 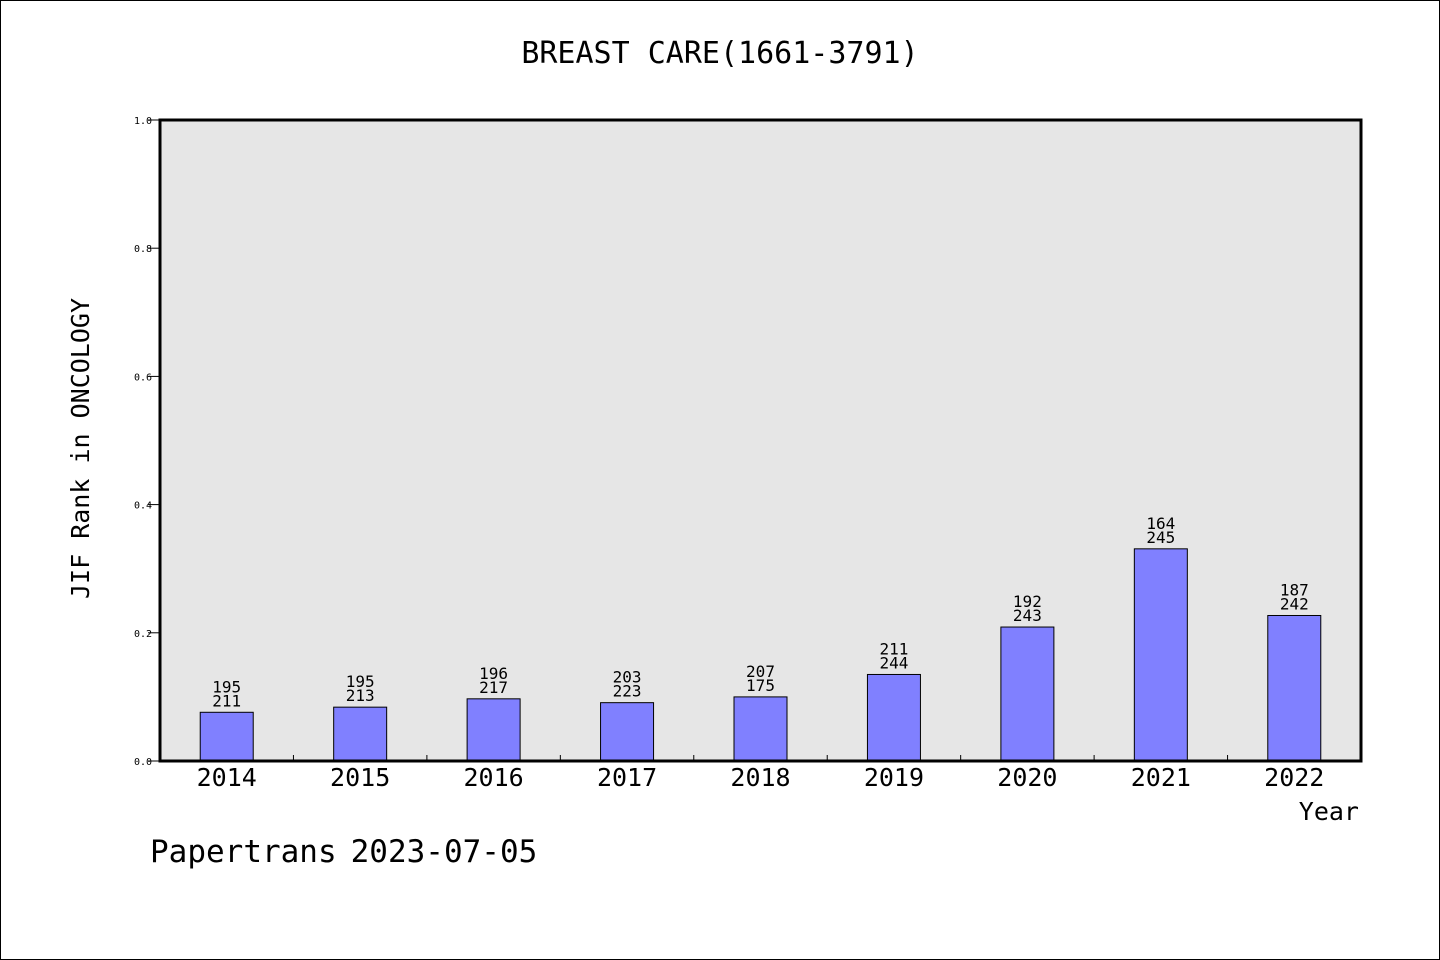 I want to click on bar-total-label: 243, so click(x=1027, y=615).